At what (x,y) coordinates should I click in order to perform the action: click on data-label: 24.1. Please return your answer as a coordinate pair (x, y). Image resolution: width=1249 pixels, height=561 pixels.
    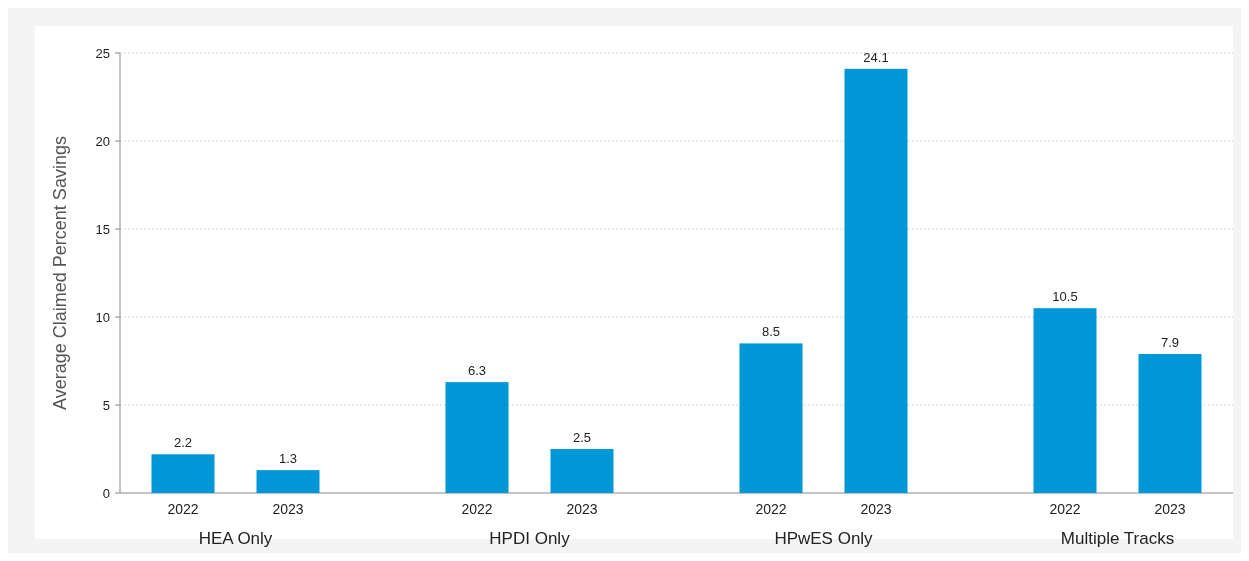
    Looking at the image, I should click on (876, 57).